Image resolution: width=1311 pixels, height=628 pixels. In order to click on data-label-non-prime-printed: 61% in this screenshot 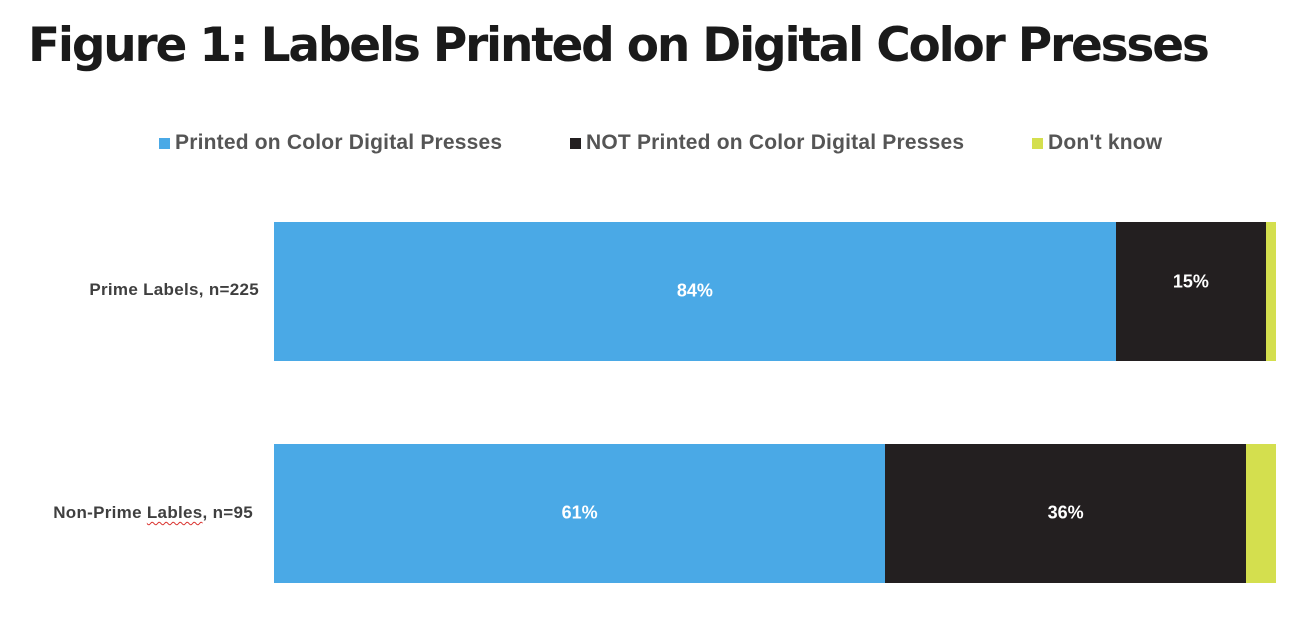, I will do `click(579, 512)`.